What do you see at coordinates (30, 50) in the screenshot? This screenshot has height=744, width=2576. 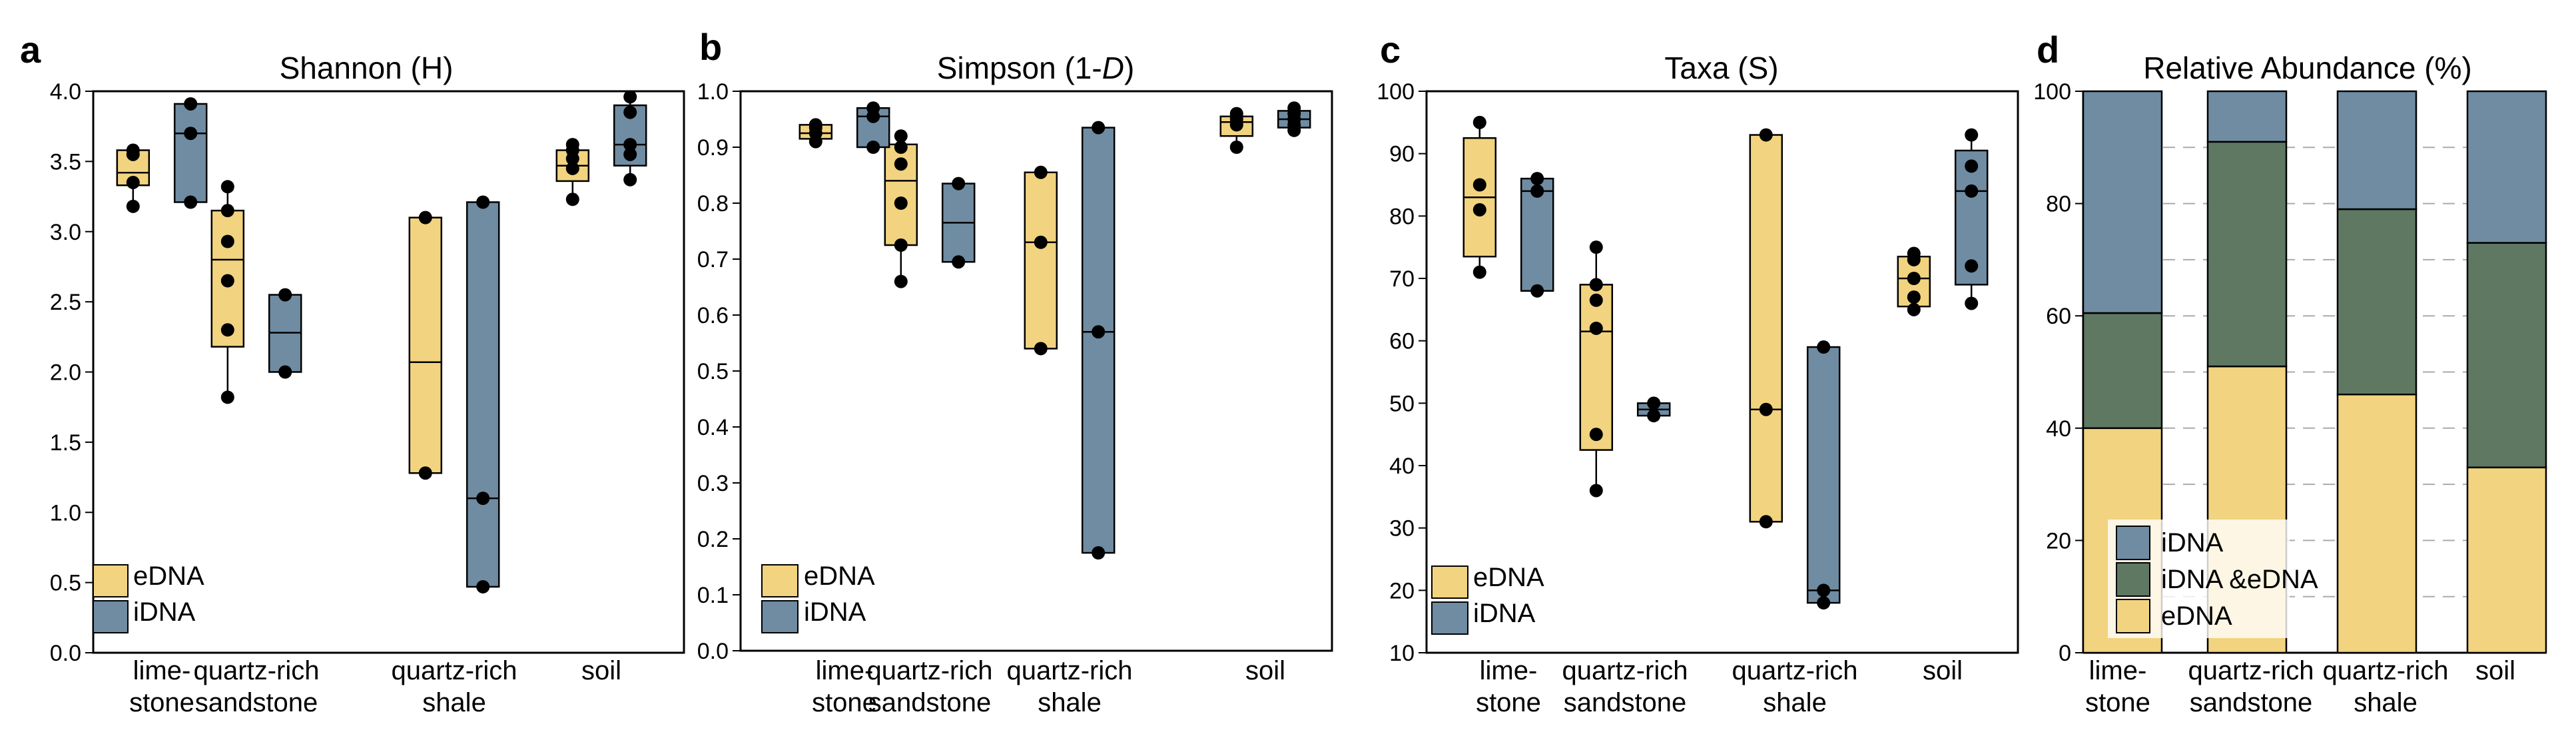 I see `panel-letter: a` at bounding box center [30, 50].